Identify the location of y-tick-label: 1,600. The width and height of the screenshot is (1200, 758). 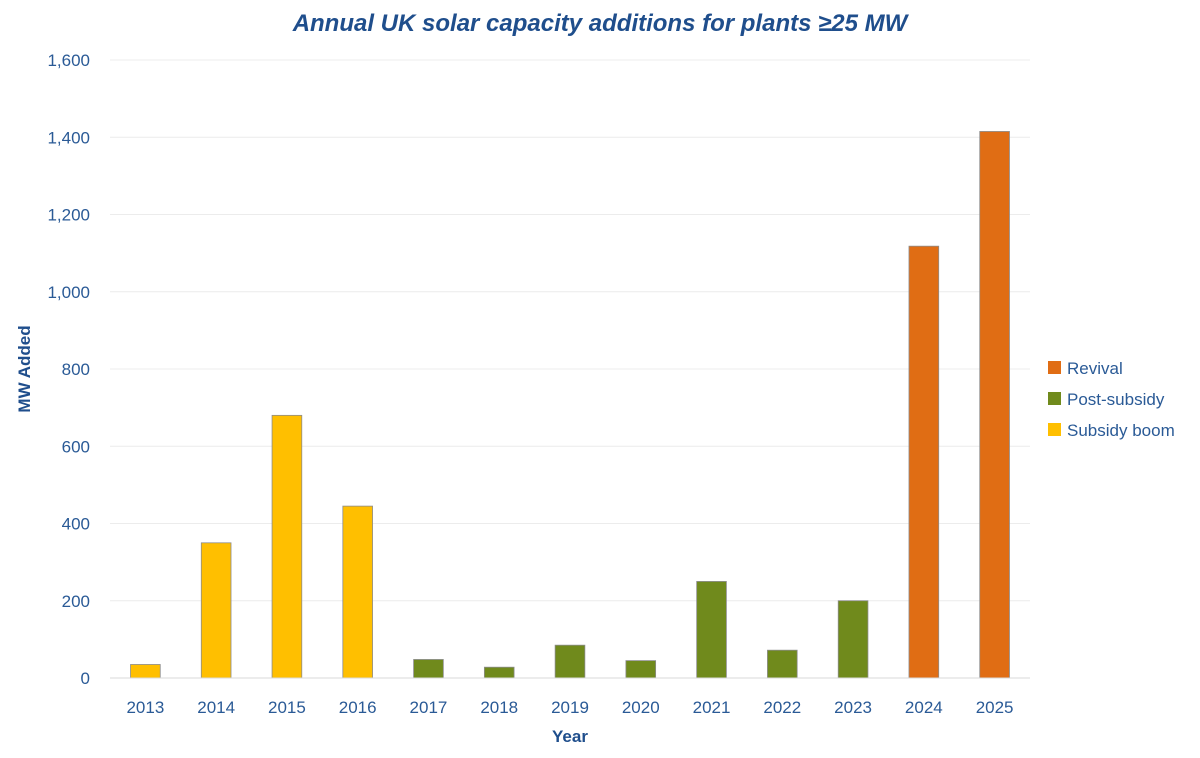
(68, 60).